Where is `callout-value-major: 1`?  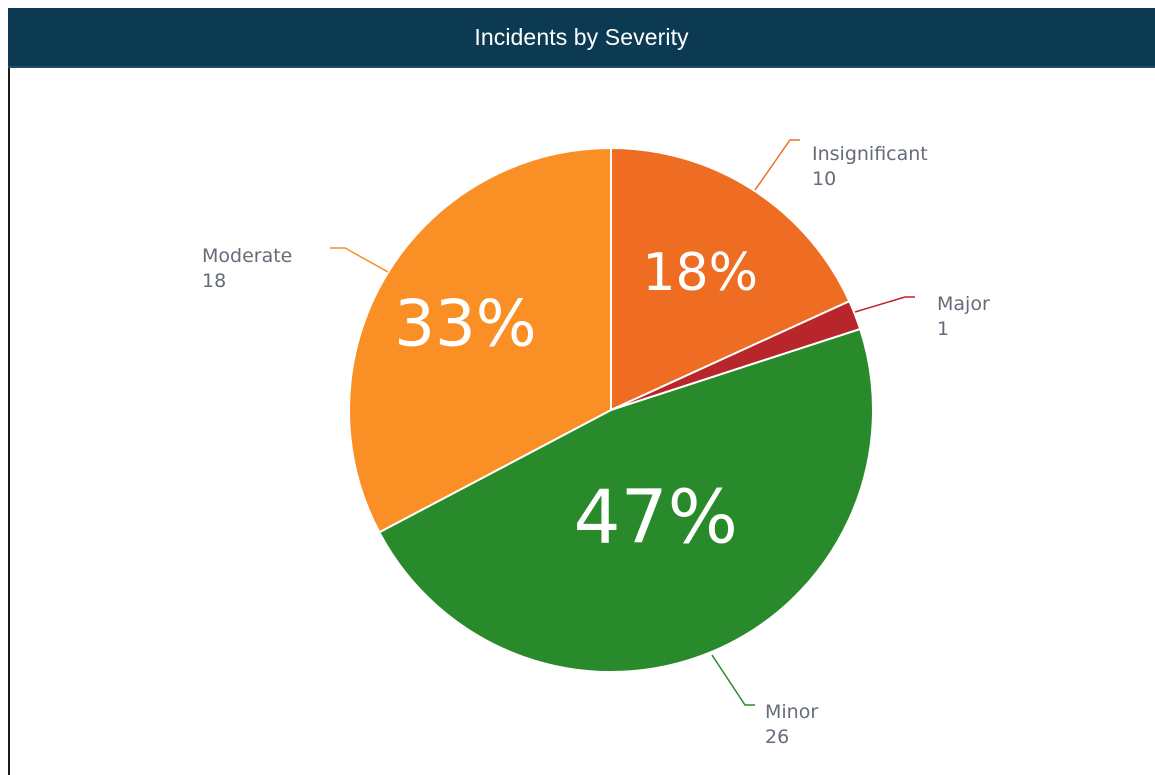
callout-value-major: 1 is located at coordinates (943, 329).